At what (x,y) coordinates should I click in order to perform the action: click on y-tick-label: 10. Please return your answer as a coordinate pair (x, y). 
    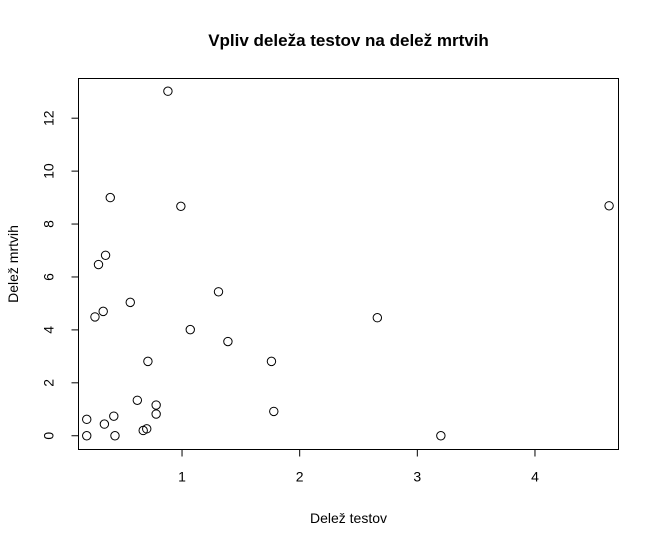
    Looking at the image, I should click on (49, 171).